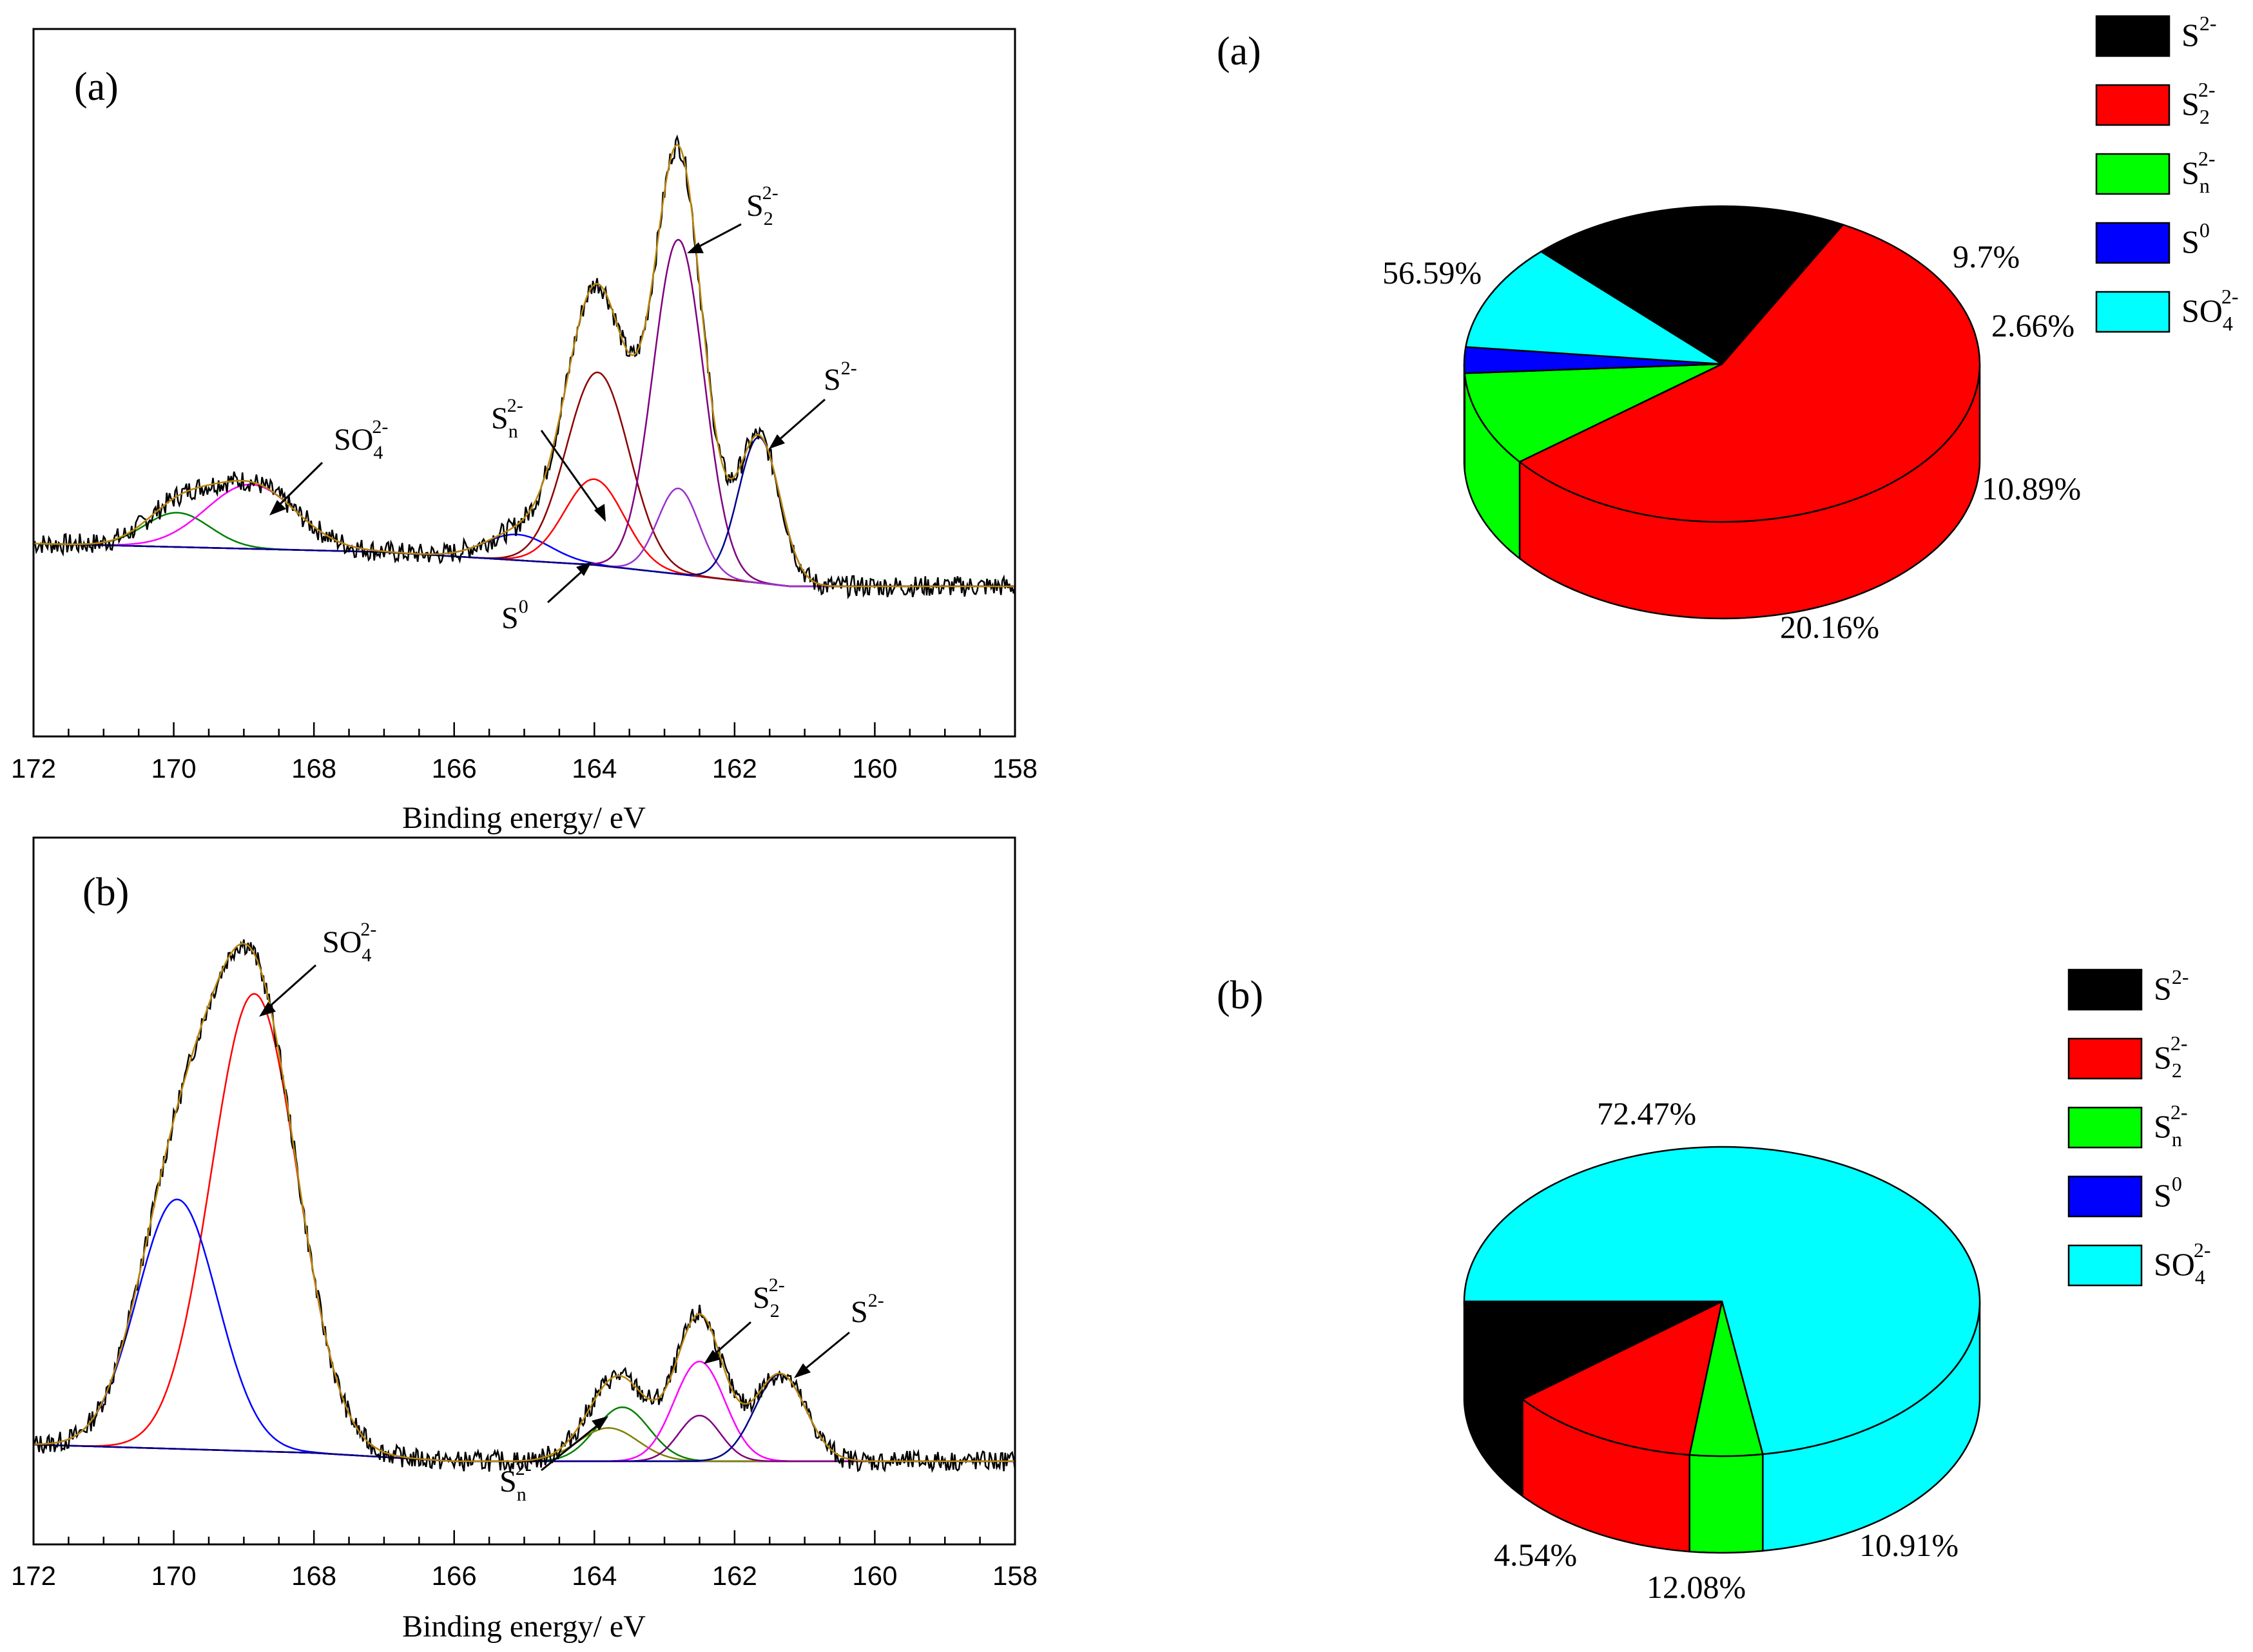 This screenshot has width=2253, height=1652. I want to click on pie-slice-Sn 2-, so click(1593, 413).